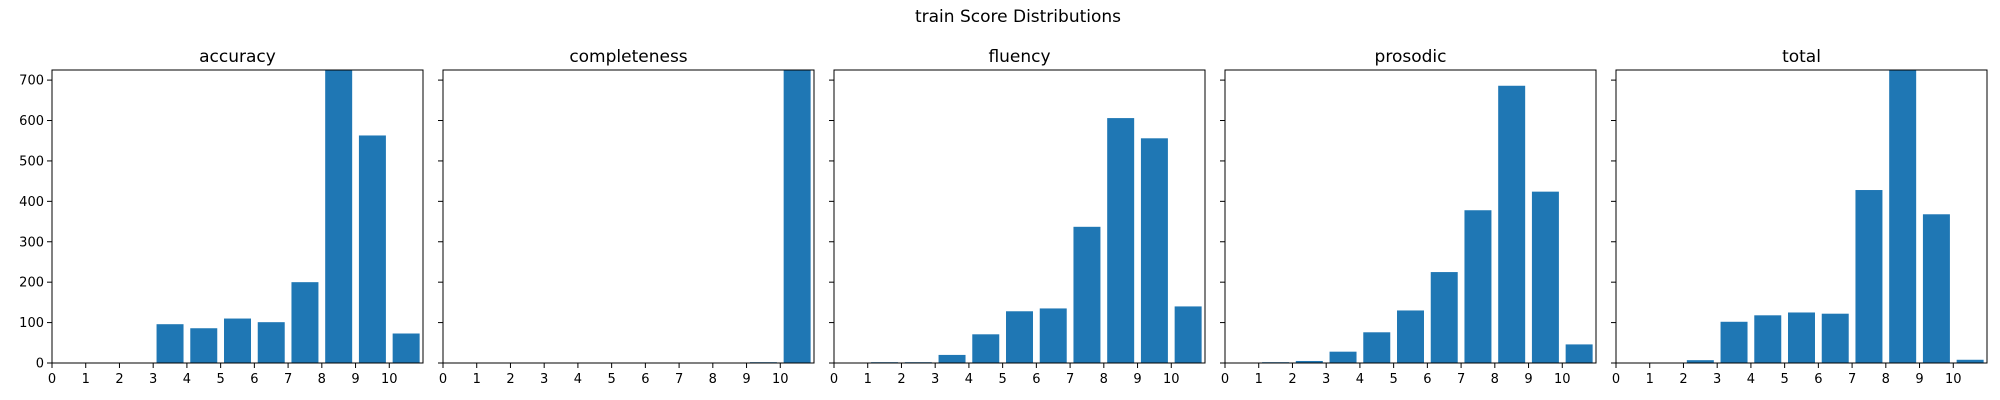  What do you see at coordinates (31, 81) in the screenshot?
I see `ytick-label-700: 700` at bounding box center [31, 81].